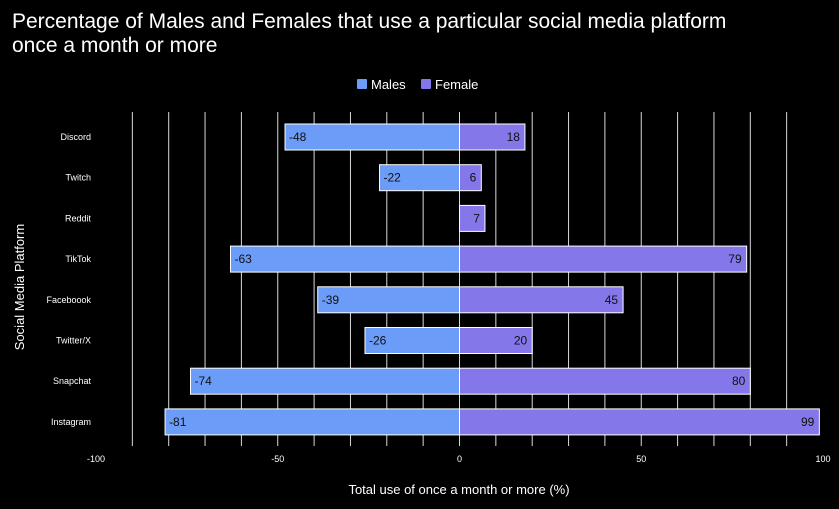  What do you see at coordinates (473, 178) in the screenshot?
I see `data-label: 6` at bounding box center [473, 178].